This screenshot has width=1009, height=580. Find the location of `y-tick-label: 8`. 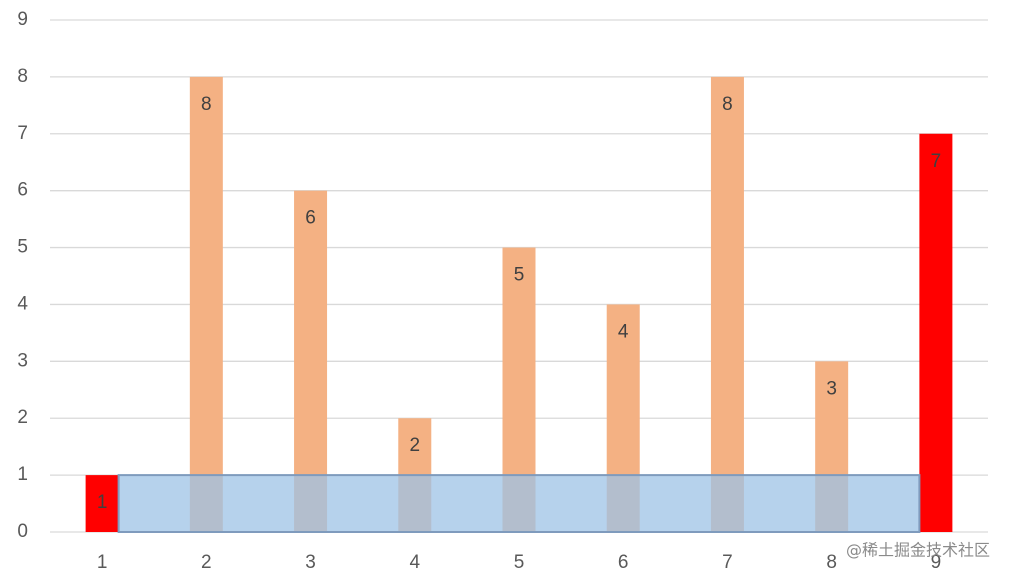

y-tick-label: 8 is located at coordinates (22, 76).